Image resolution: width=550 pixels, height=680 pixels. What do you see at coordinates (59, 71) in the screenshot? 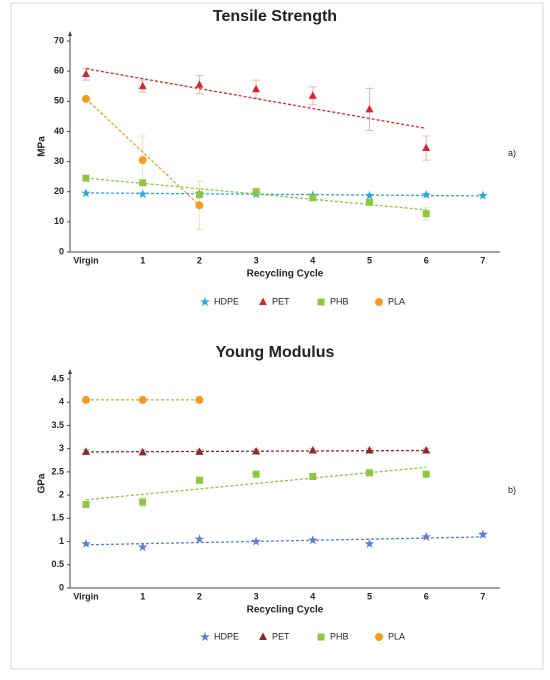
I see `y-tick-label: 60` at bounding box center [59, 71].